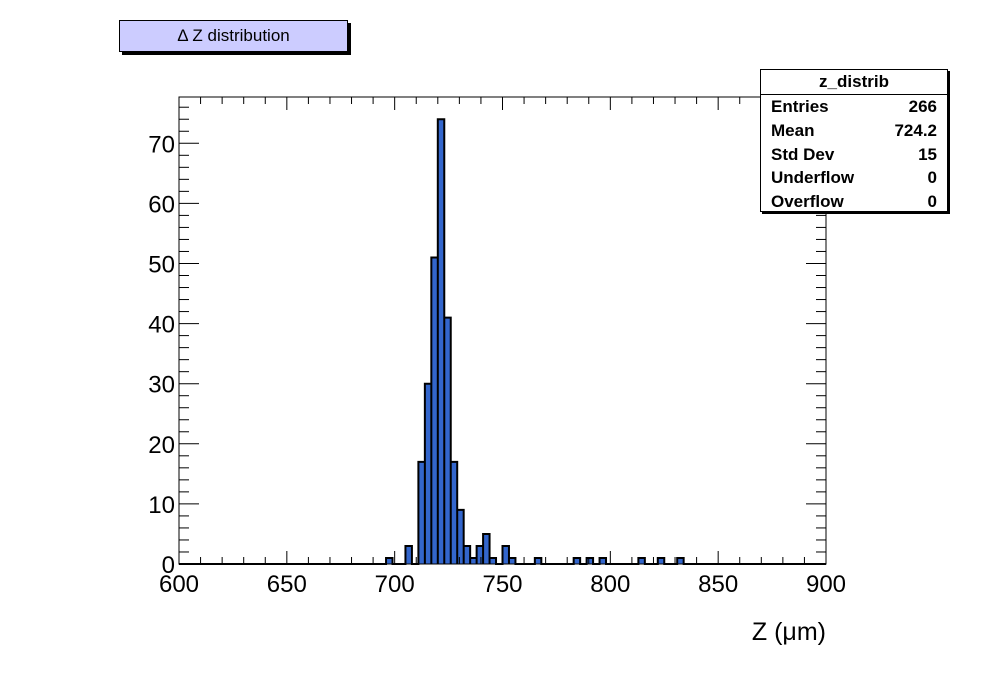 Image resolution: width=998 pixels, height=674 pixels. What do you see at coordinates (502, 584) in the screenshot?
I see `x-tick-label: 750` at bounding box center [502, 584].